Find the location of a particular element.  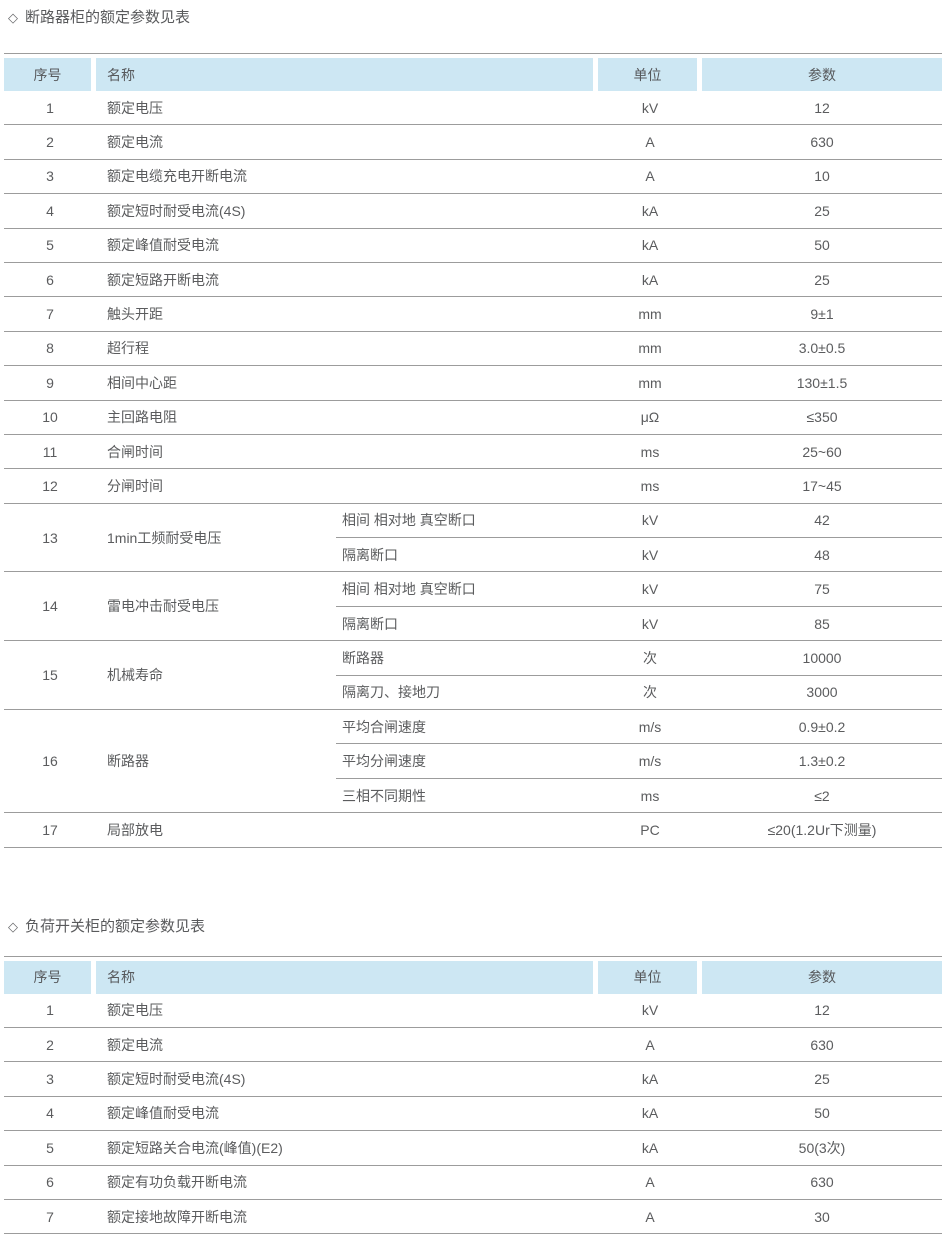

row-name: 额定接地故障开断电流 is located at coordinates (347, 1216).